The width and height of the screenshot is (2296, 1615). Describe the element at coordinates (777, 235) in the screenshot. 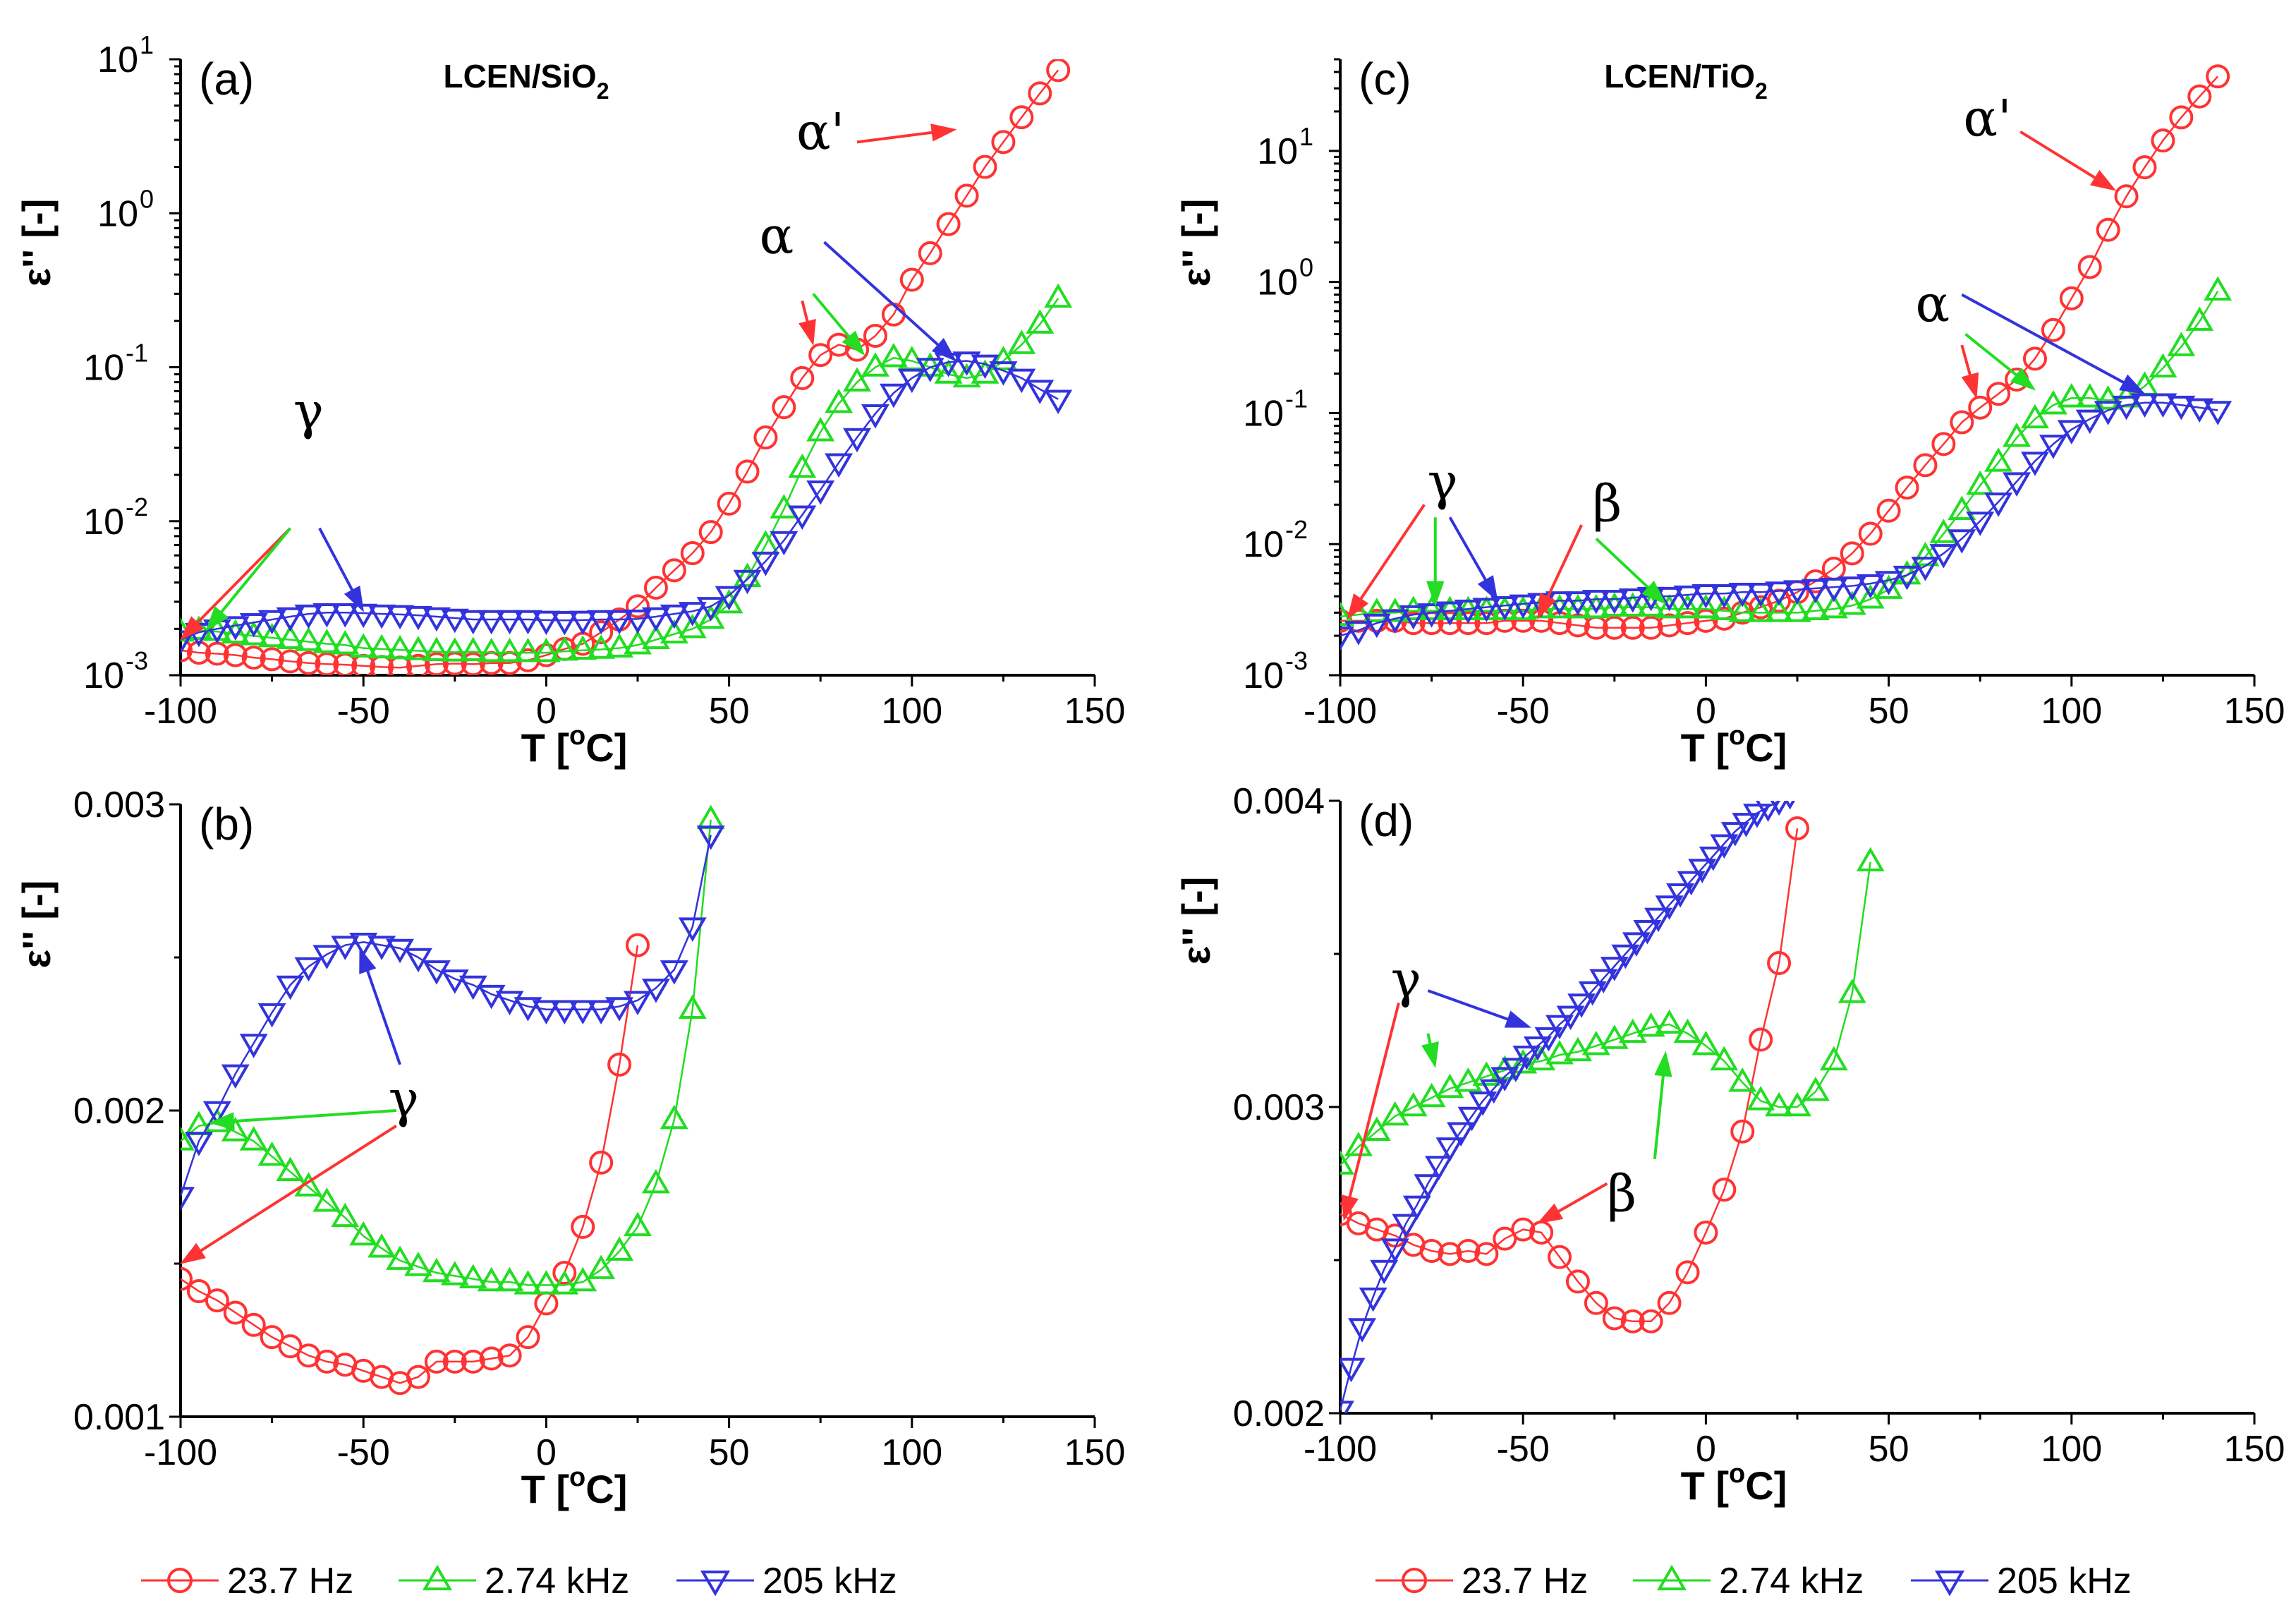

I see `annotation-label: α` at that location.